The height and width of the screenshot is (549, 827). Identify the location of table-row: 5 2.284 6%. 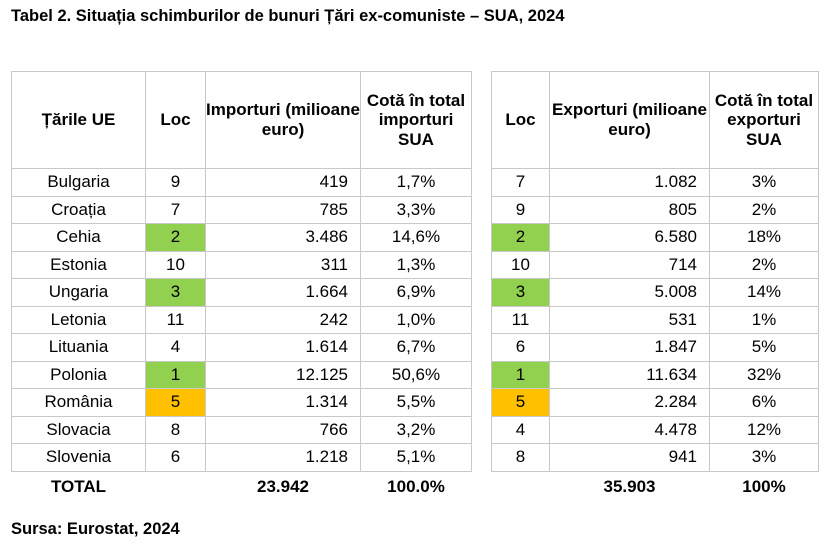
(655, 402).